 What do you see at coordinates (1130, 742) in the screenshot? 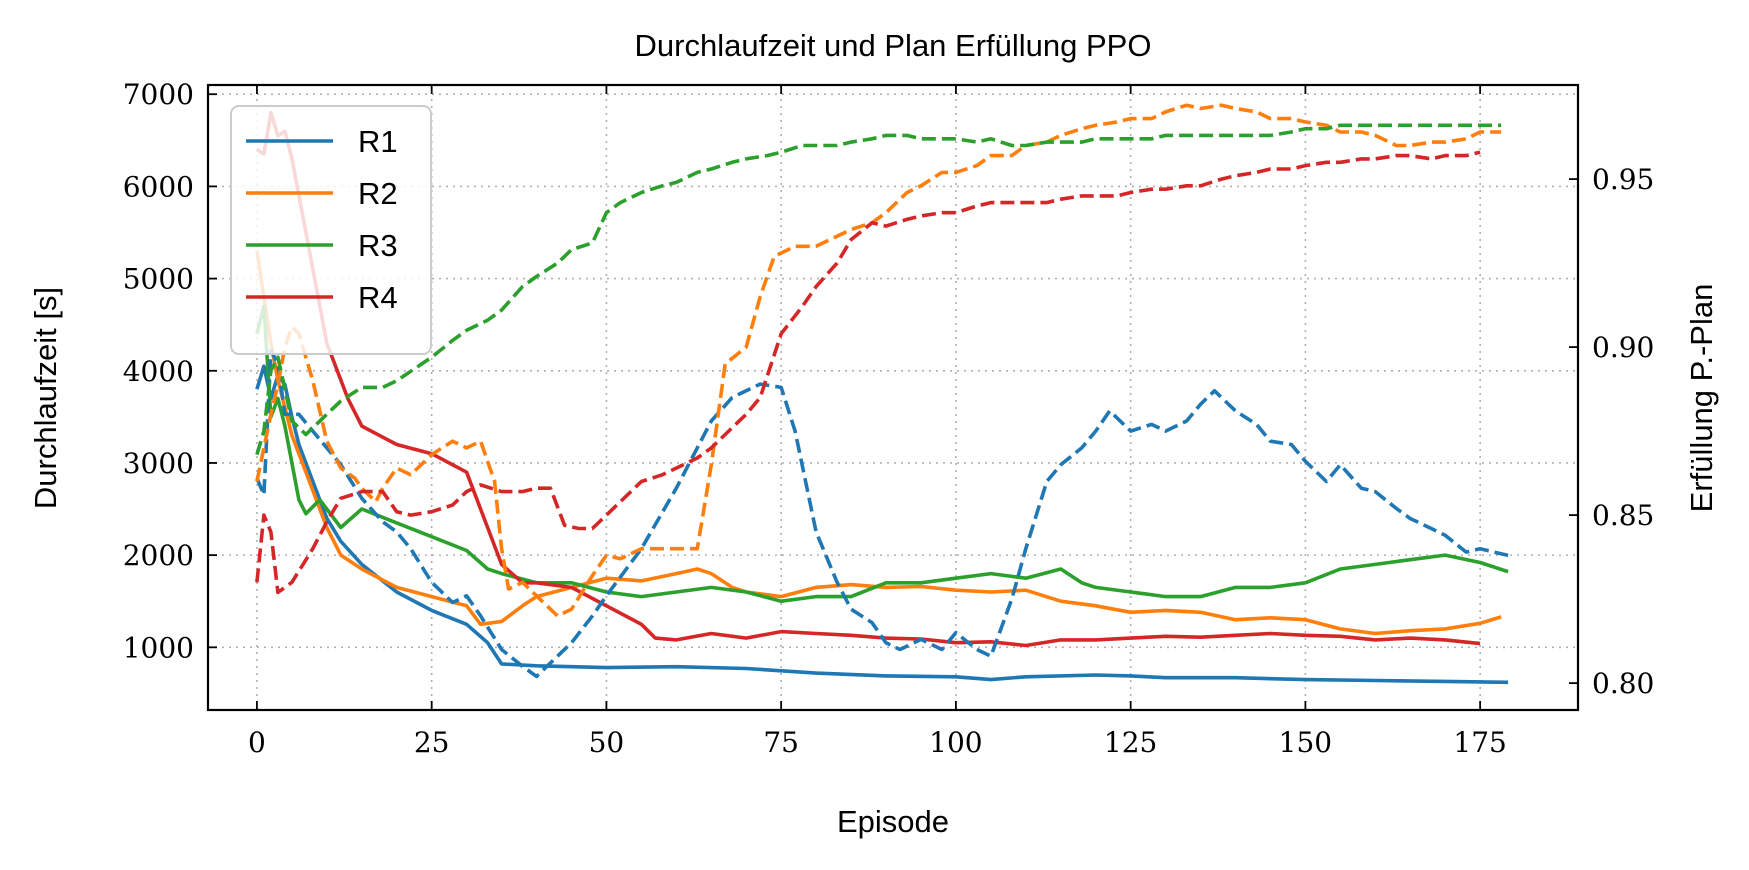
I see `x-tick-label: 125` at bounding box center [1130, 742].